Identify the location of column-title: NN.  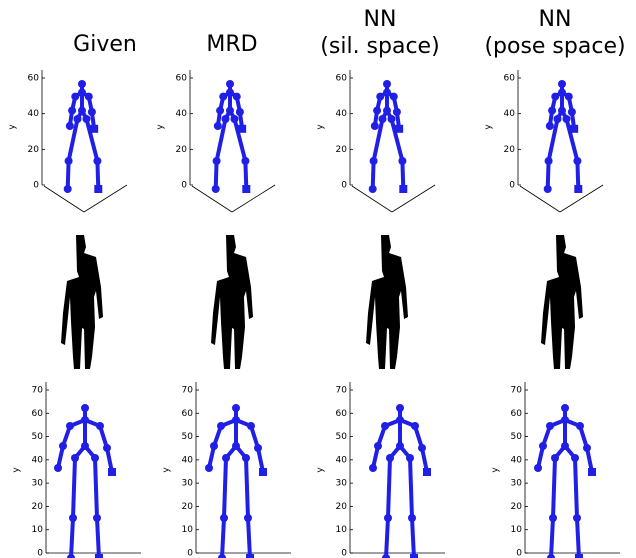
(380, 19).